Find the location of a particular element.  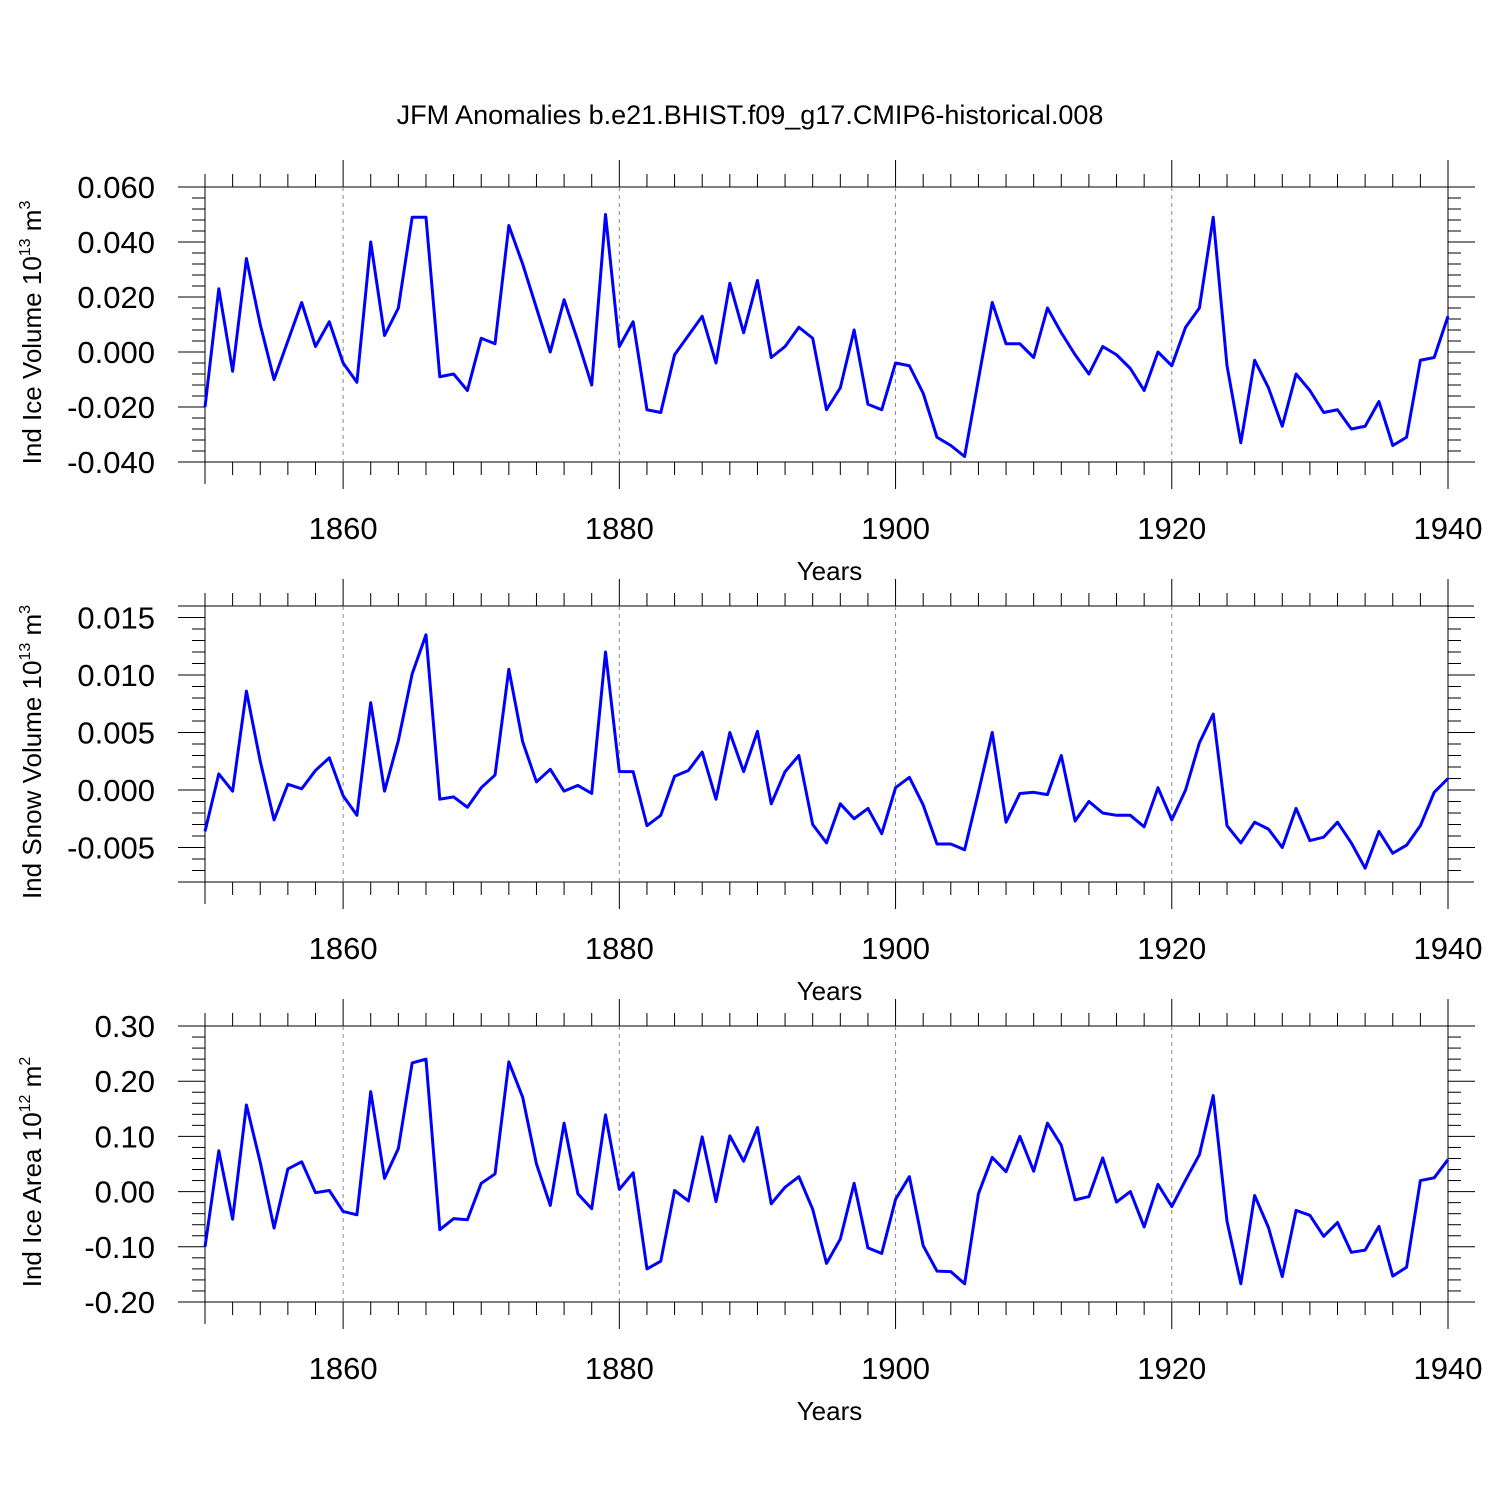

y-tick-label: -0.005 is located at coordinates (111, 848).